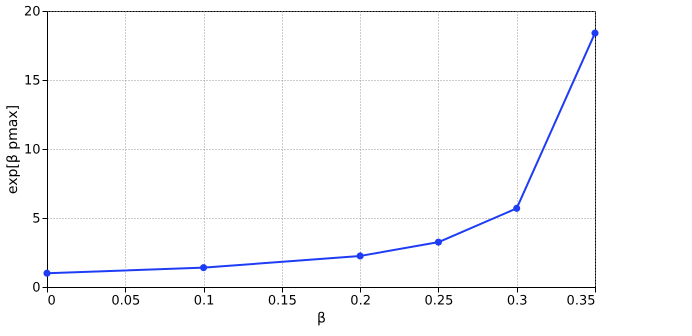 The height and width of the screenshot is (336, 692). I want to click on x-tick-label: 0.2, so click(360, 301).